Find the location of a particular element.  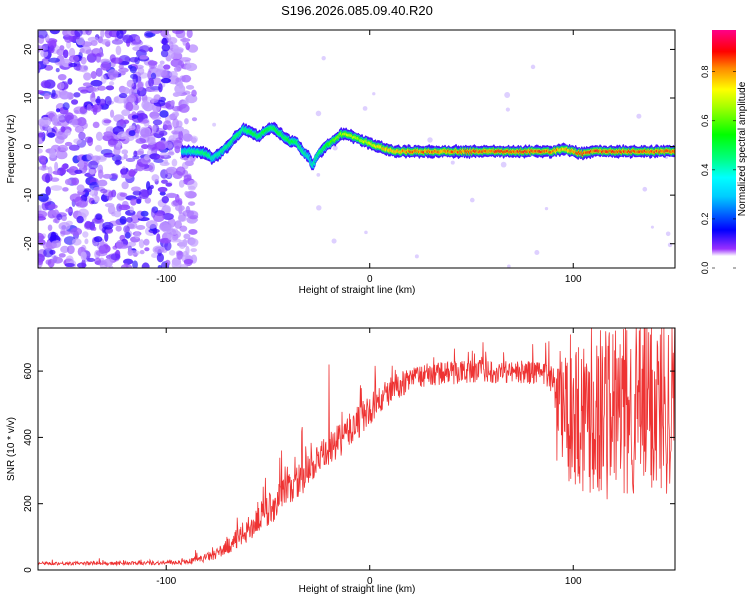

y-tick-label: 20 is located at coordinates (28, 49).